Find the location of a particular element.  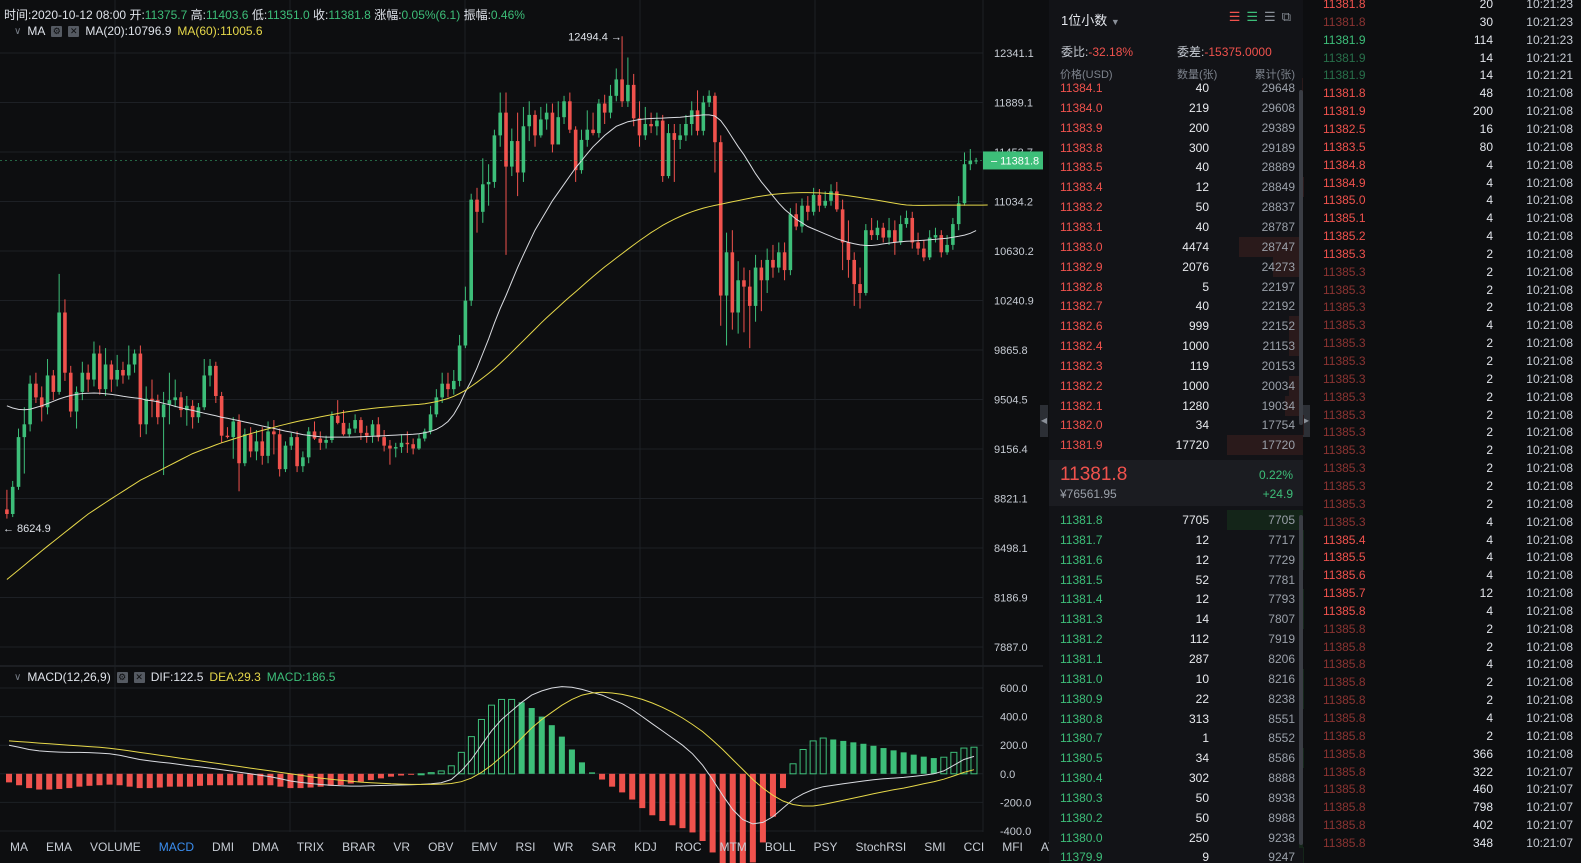

bid-row: 11380.2 50 8988 is located at coordinates (1176, 817).